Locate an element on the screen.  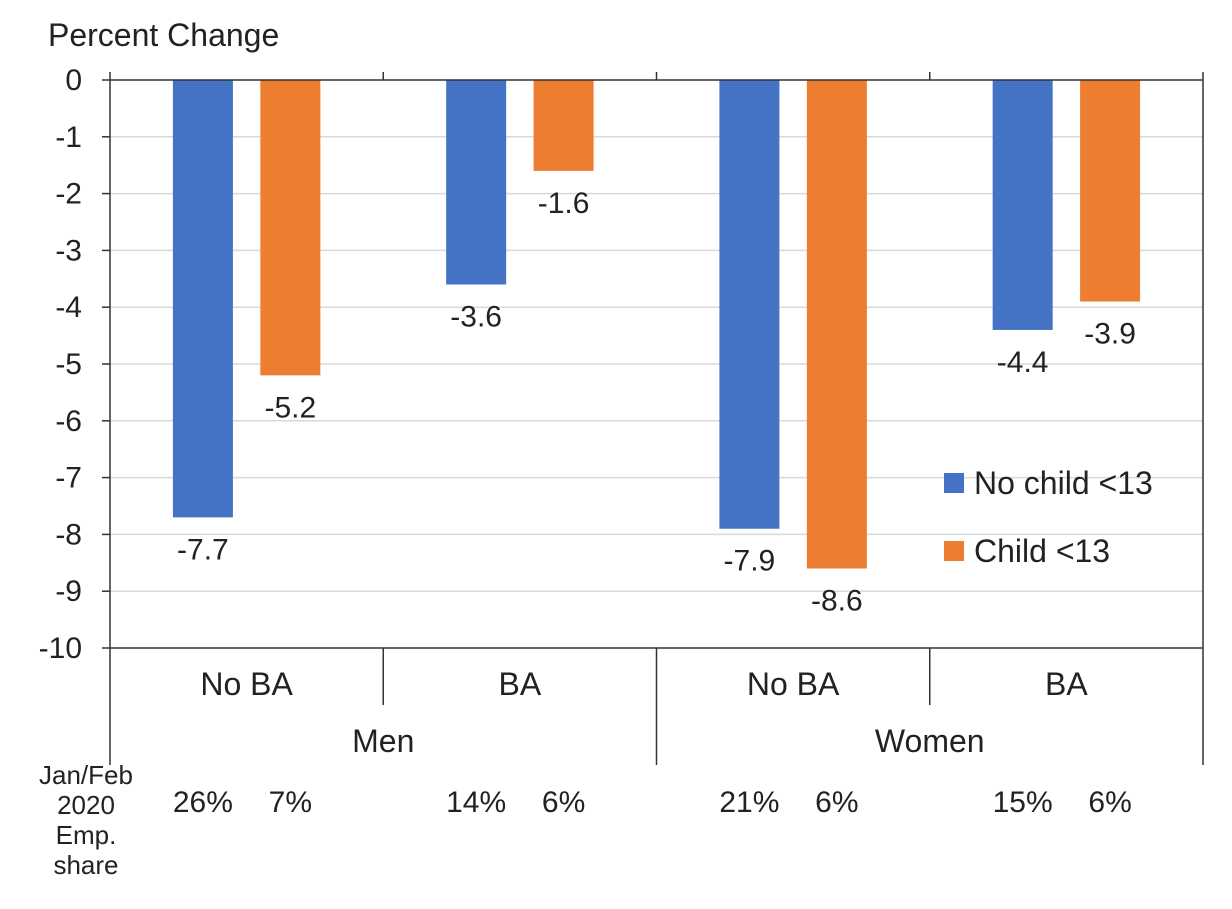
y-tick-label: -4 is located at coordinates (68, 307).